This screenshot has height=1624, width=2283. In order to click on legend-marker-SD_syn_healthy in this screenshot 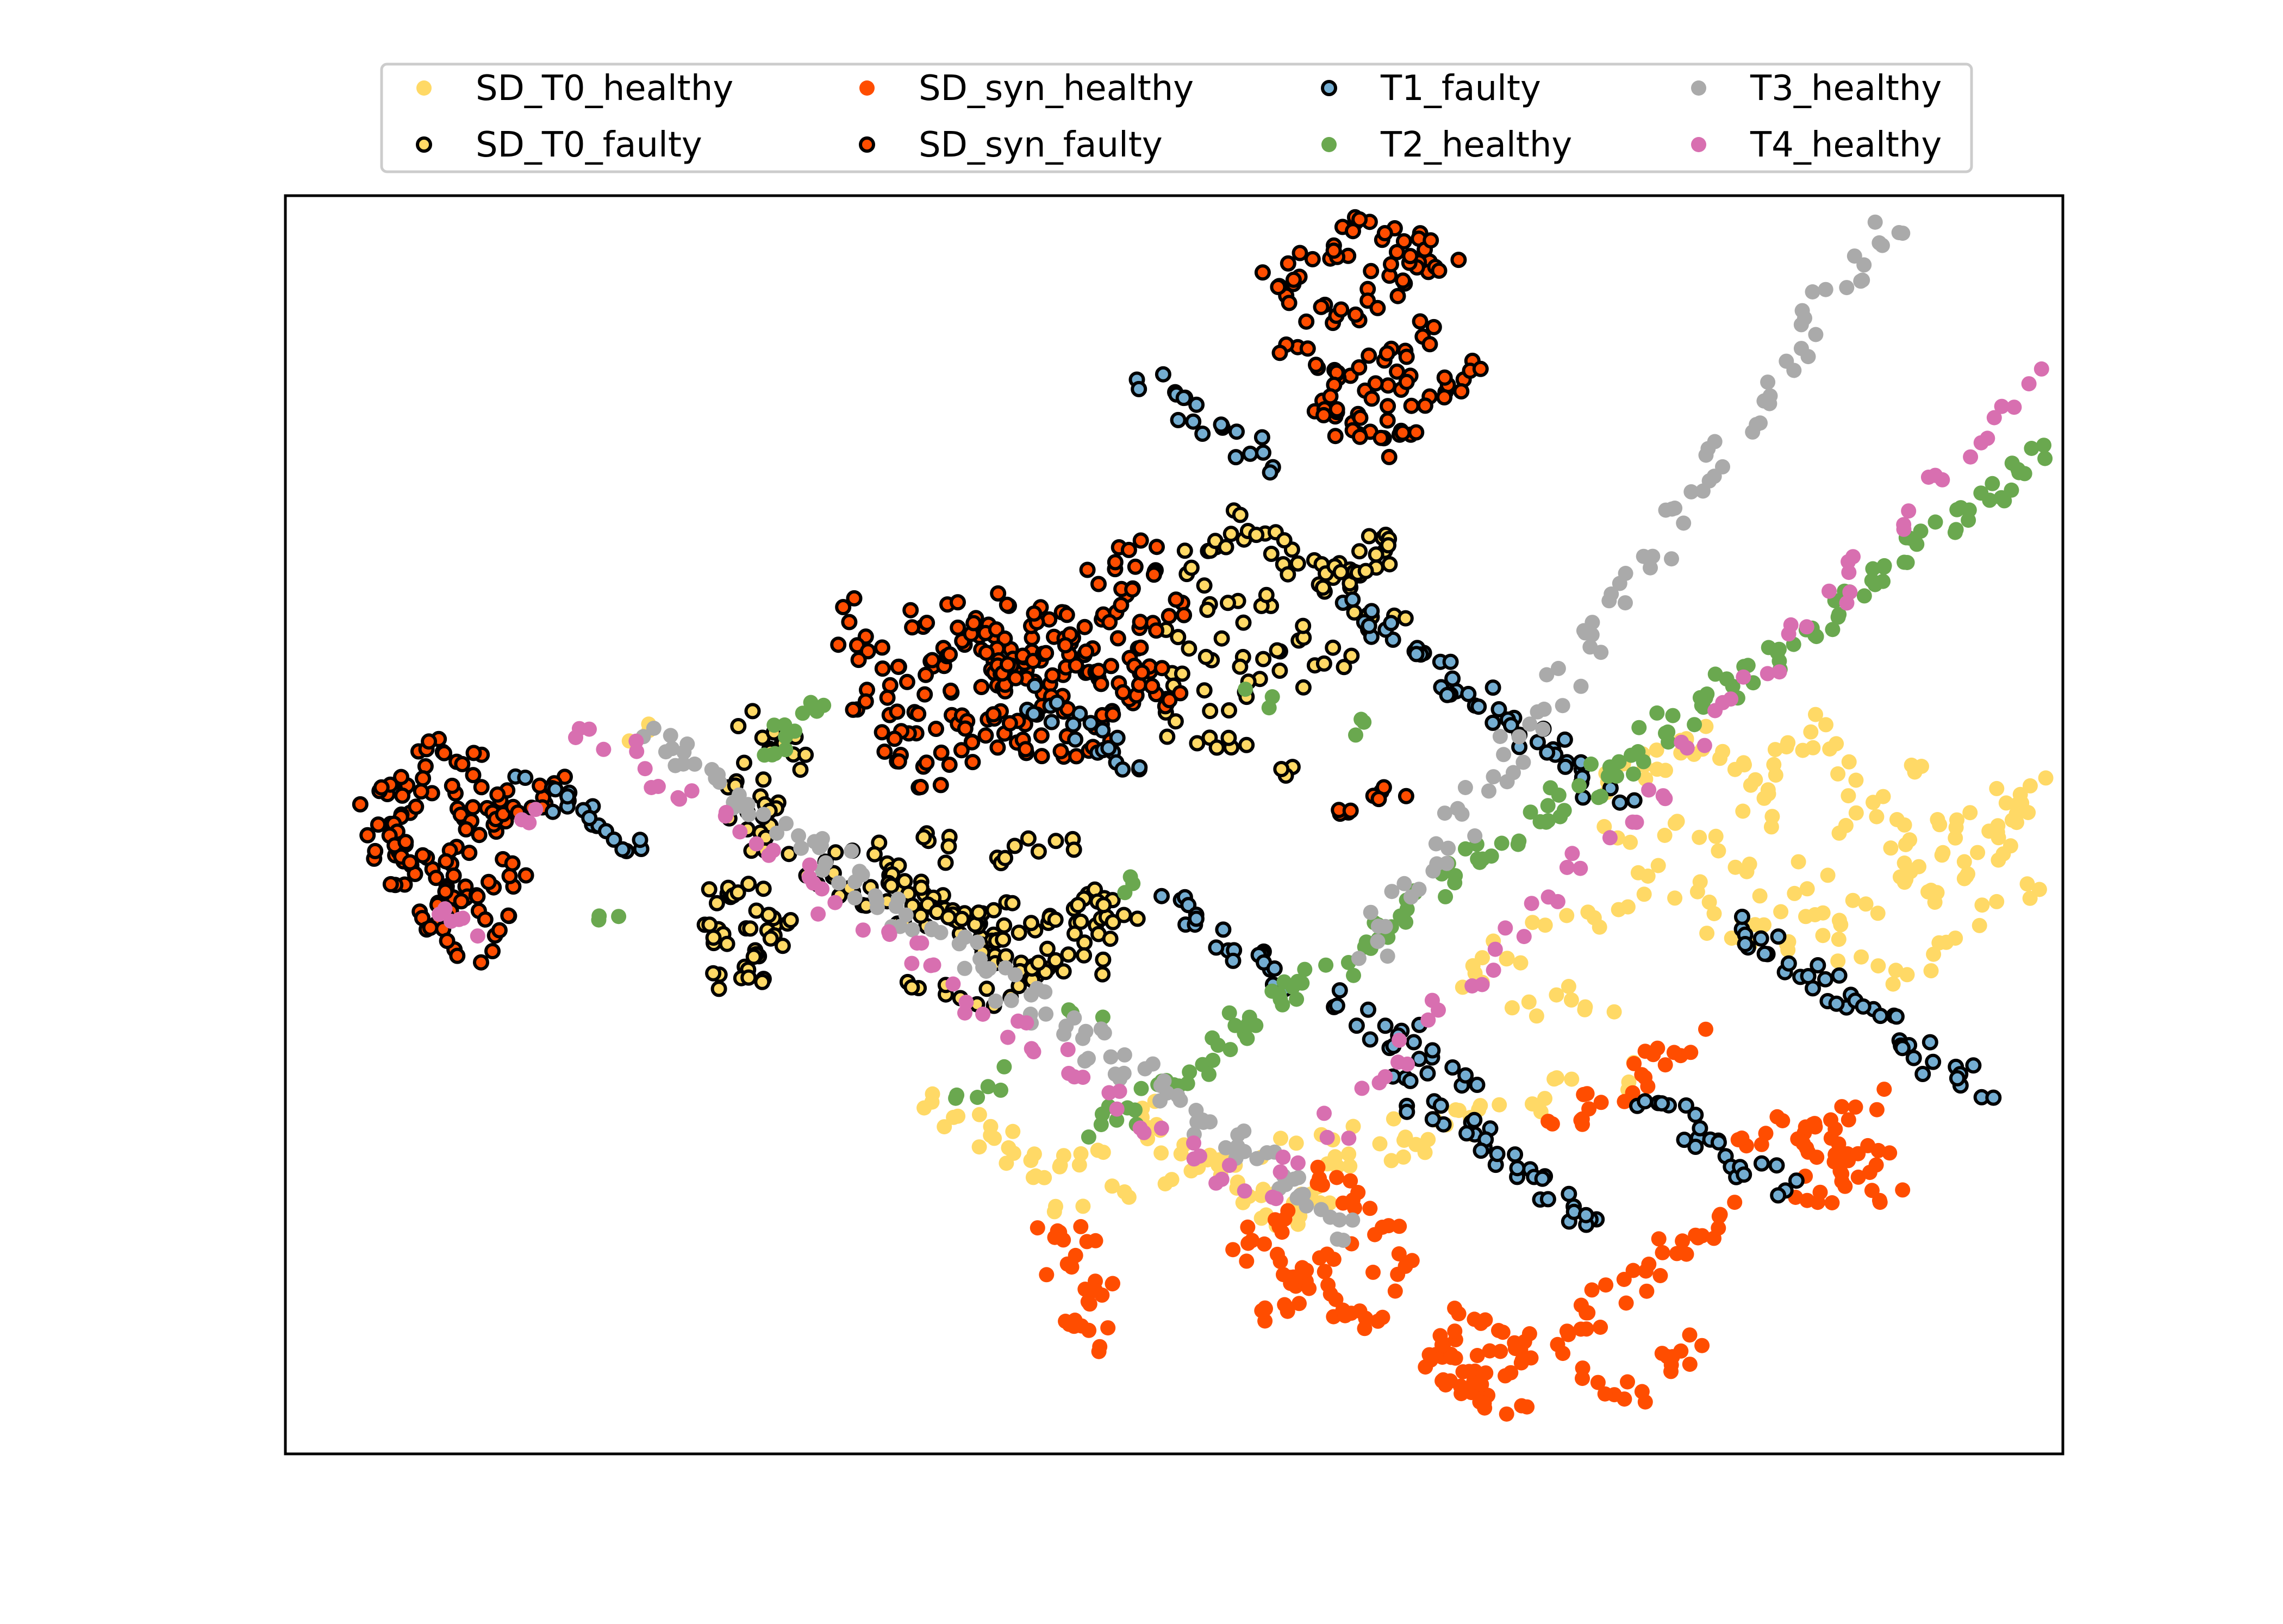, I will do `click(867, 88)`.